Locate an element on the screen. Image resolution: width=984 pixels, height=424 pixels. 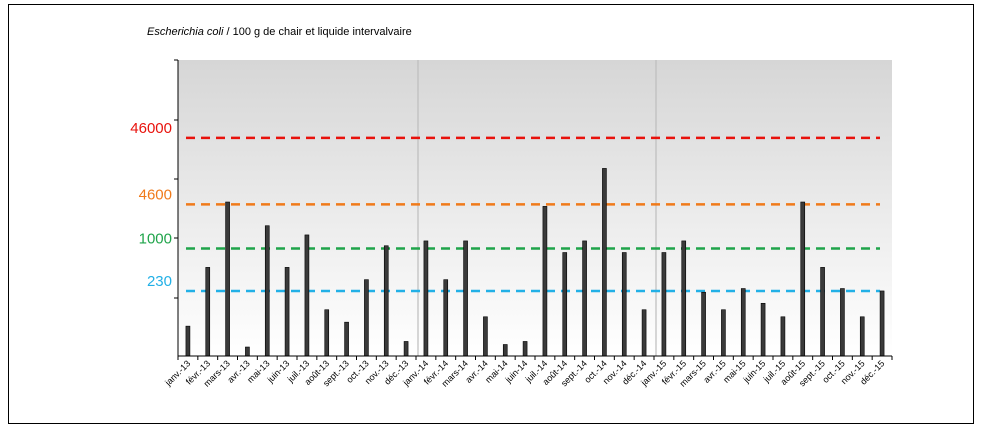
x-tick-label: juin-14 is located at coordinates (516, 371).